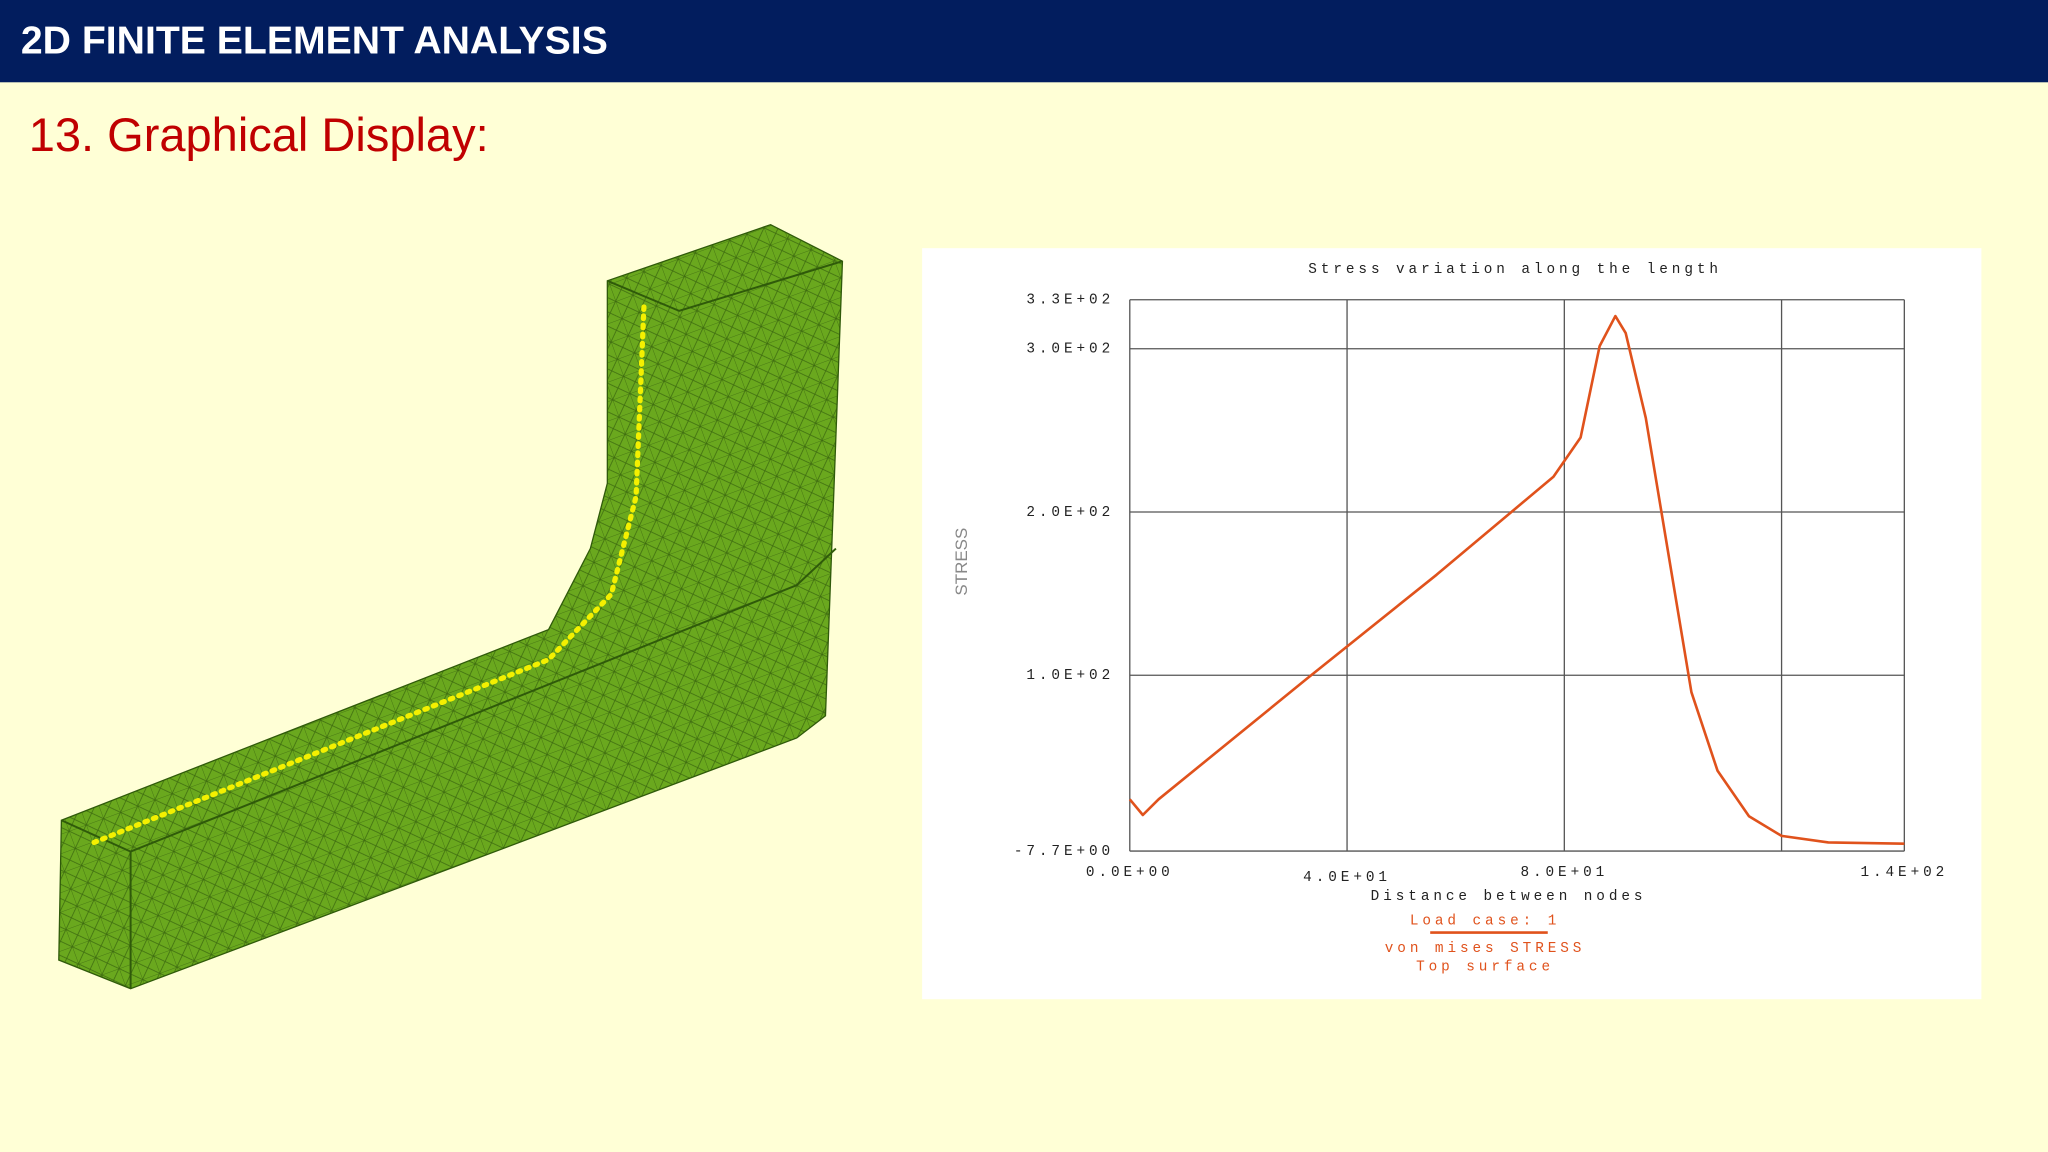  Describe the element at coordinates (1024, 41) in the screenshot. I see `header-bar` at that location.